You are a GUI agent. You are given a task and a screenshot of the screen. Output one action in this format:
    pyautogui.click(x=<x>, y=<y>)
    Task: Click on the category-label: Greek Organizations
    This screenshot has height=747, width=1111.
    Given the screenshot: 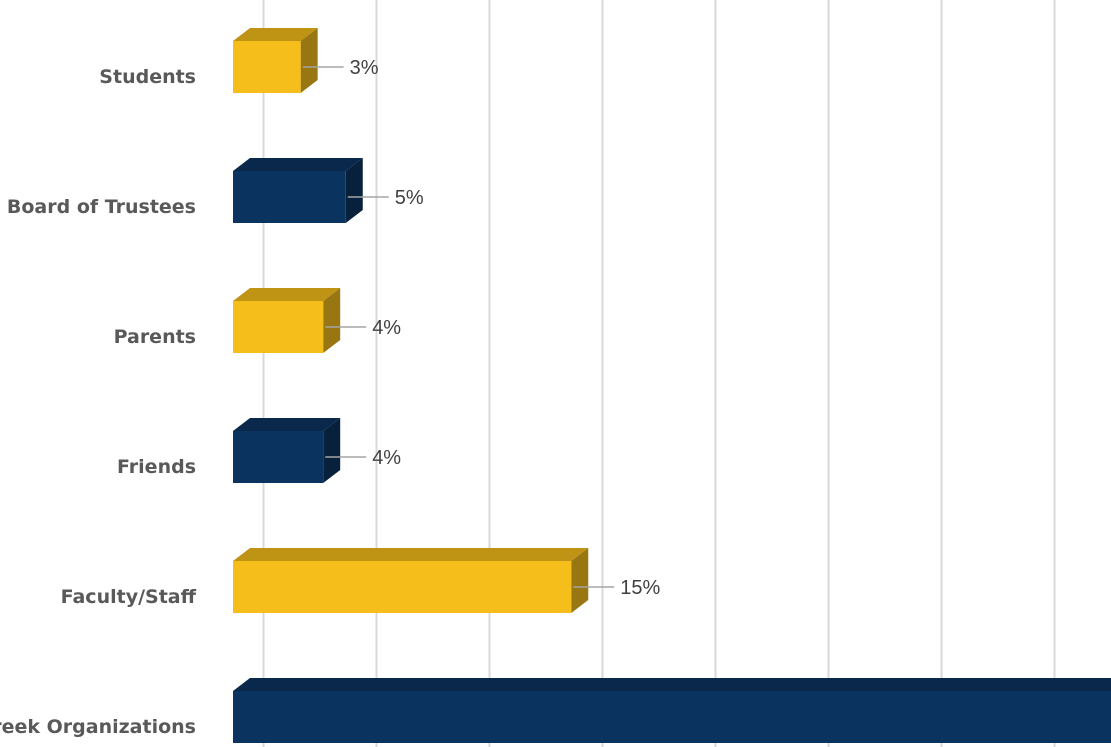 What is the action you would take?
    pyautogui.click(x=98, y=727)
    